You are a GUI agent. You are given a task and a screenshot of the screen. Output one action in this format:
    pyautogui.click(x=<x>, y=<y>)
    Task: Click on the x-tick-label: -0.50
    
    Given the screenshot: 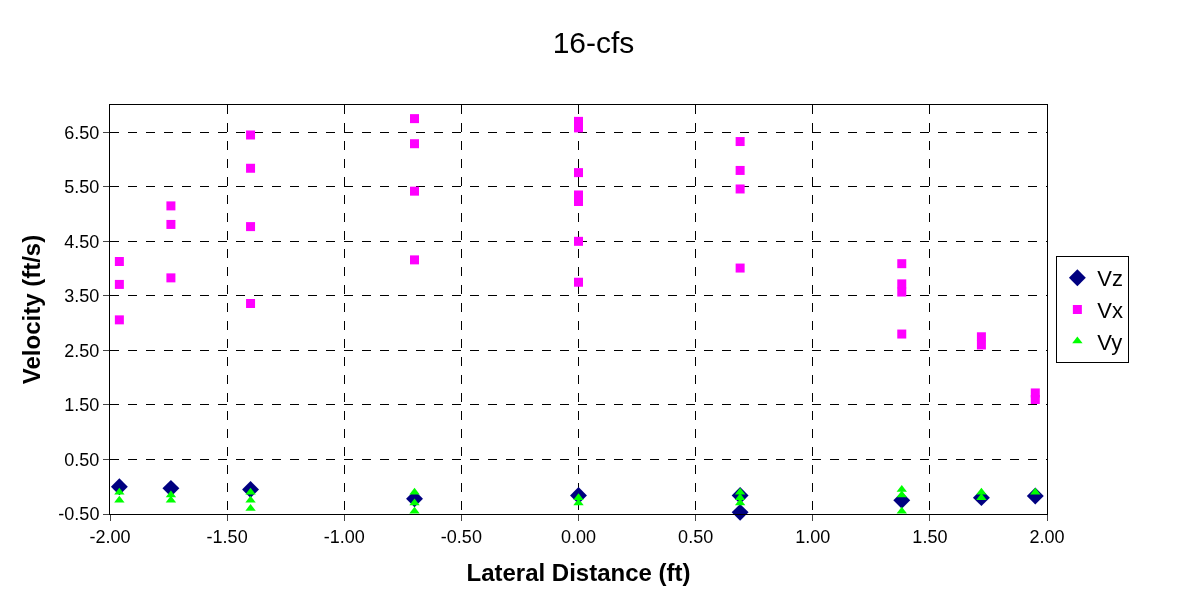 What is the action you would take?
    pyautogui.click(x=461, y=536)
    